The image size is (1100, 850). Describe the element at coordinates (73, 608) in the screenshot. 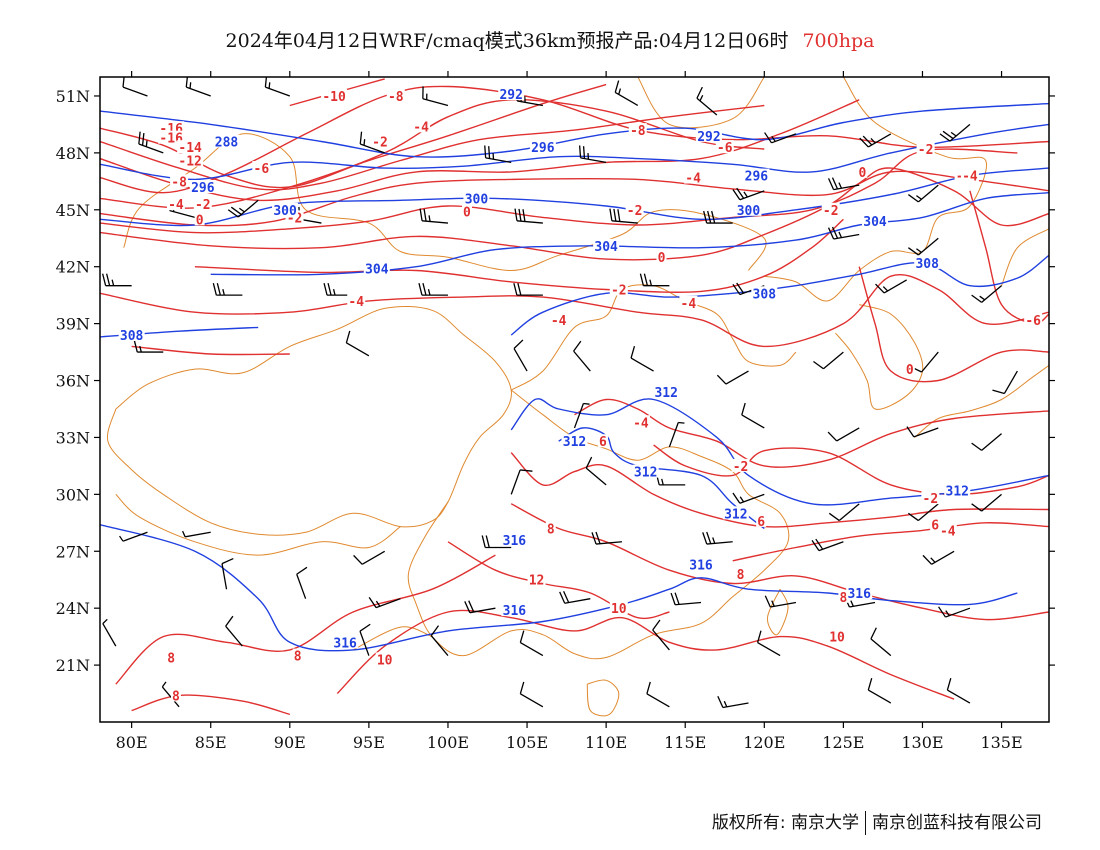

I see `y-tick-label: 24N` at that location.